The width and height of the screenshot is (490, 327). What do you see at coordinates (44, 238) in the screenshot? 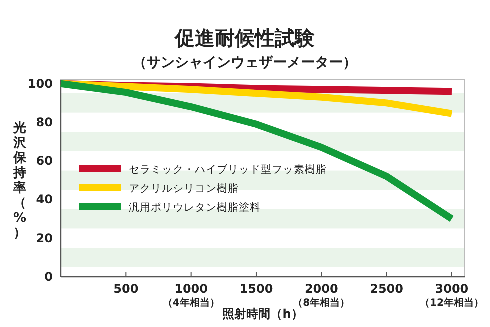
I see `y-tick-label: 20` at bounding box center [44, 238].